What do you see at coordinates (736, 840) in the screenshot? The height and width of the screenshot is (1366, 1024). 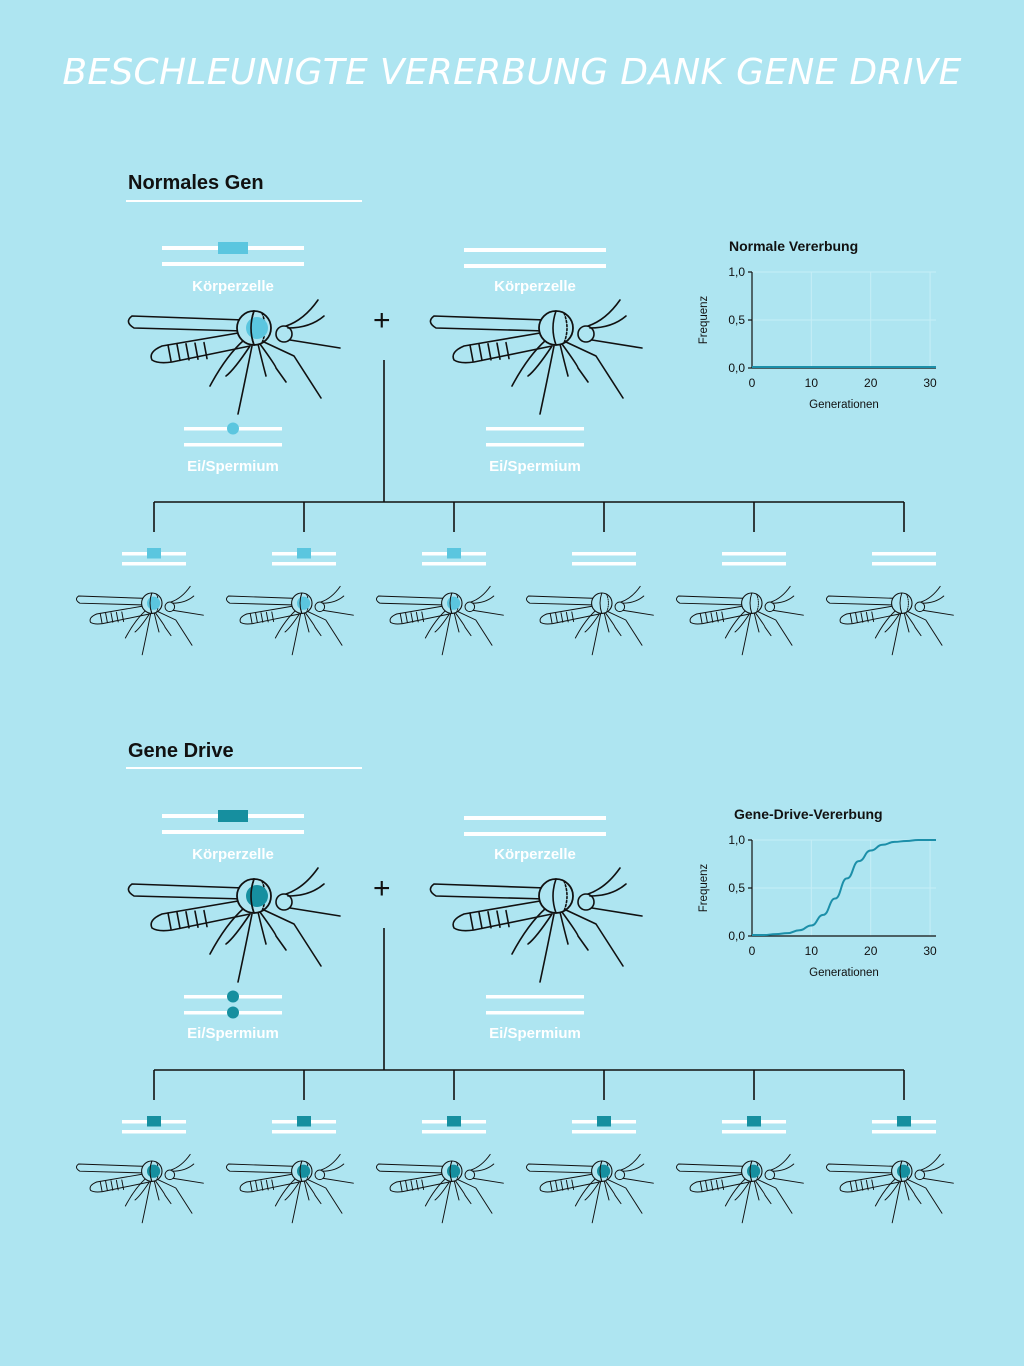 I see `y-tick-label: 1,0` at bounding box center [736, 840].